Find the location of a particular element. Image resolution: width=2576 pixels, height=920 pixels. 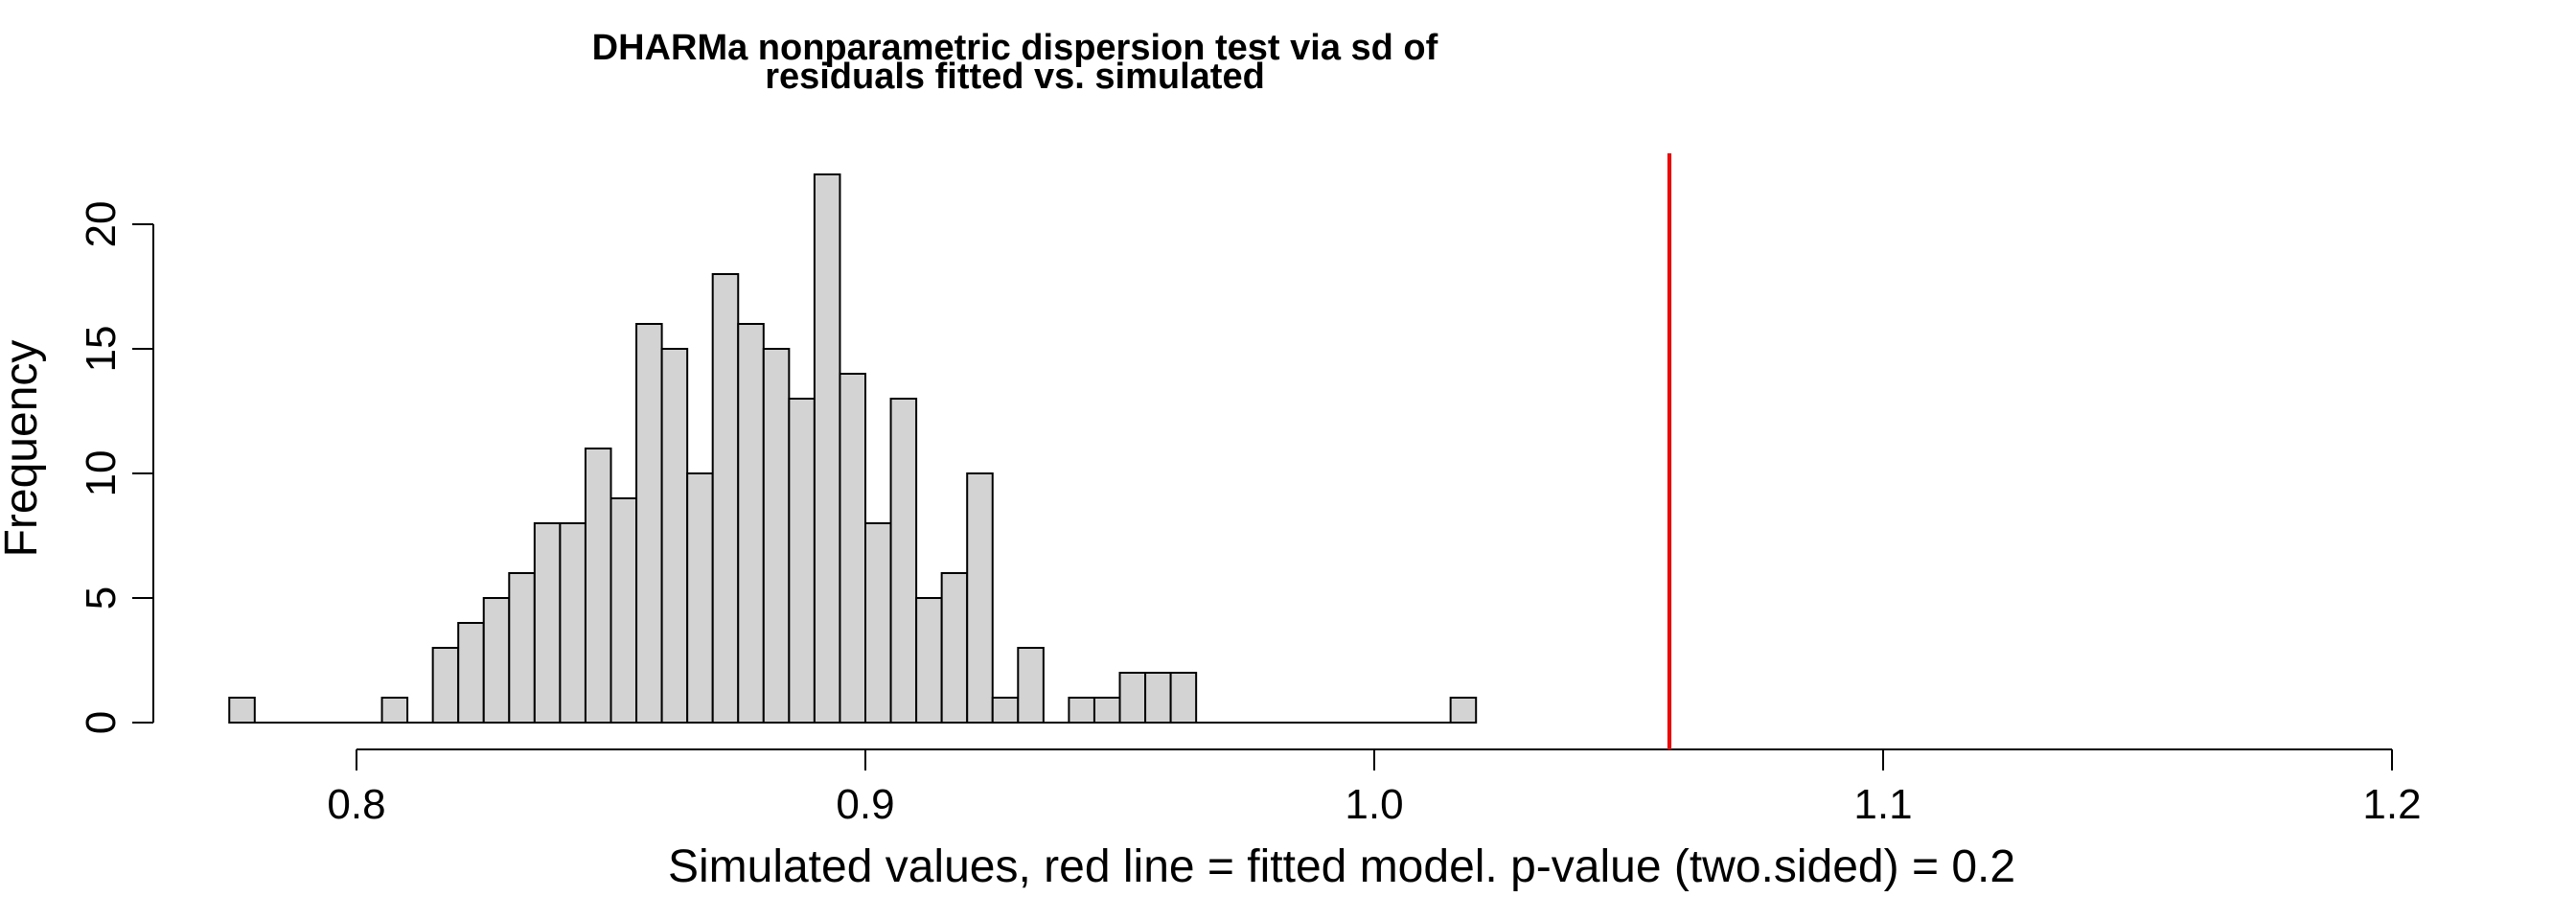

chart-title-line-2: residuals fitted vs. simulated is located at coordinates (1015, 77).